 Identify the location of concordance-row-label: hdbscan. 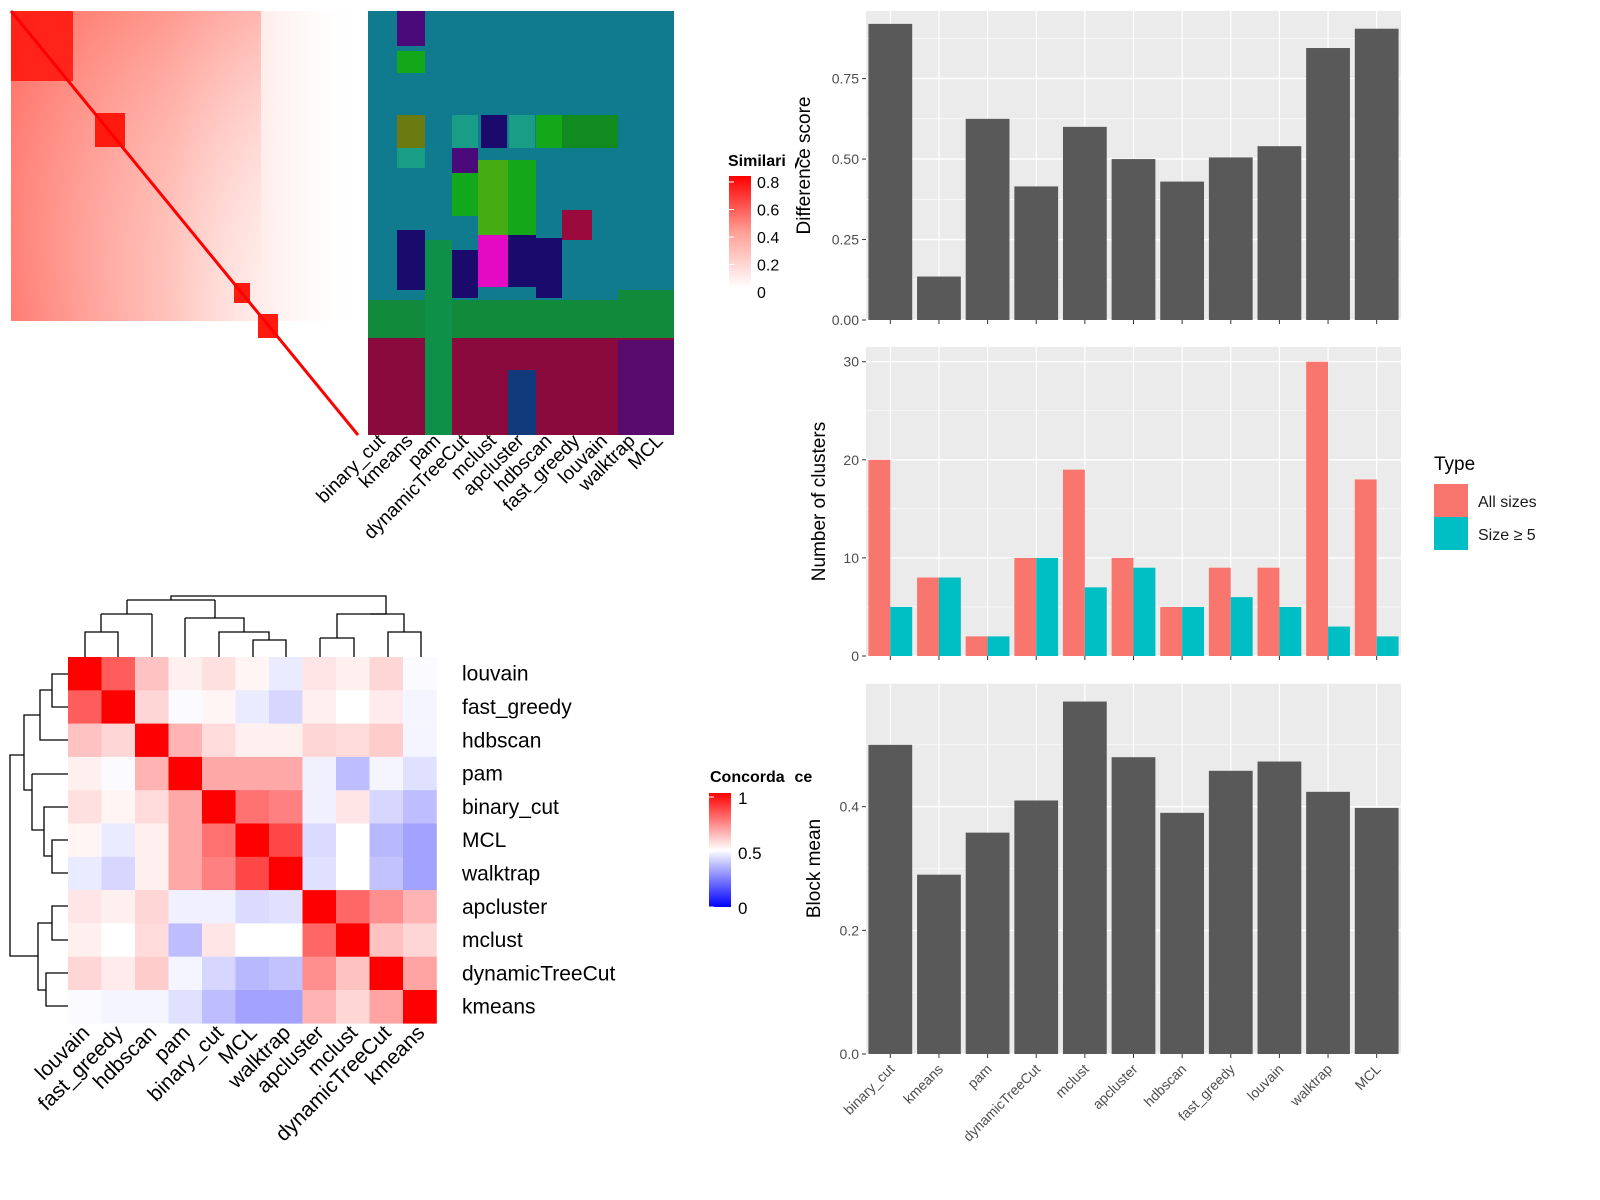
(501, 740).